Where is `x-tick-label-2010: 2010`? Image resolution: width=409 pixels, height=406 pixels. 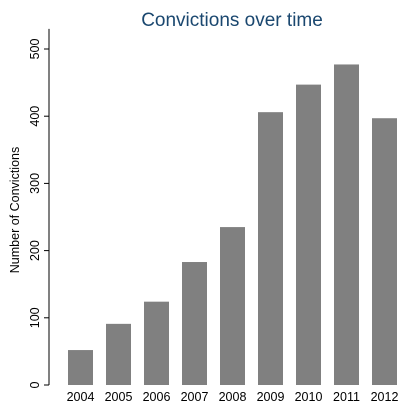
x-tick-label-2010: 2010 is located at coordinates (309, 397).